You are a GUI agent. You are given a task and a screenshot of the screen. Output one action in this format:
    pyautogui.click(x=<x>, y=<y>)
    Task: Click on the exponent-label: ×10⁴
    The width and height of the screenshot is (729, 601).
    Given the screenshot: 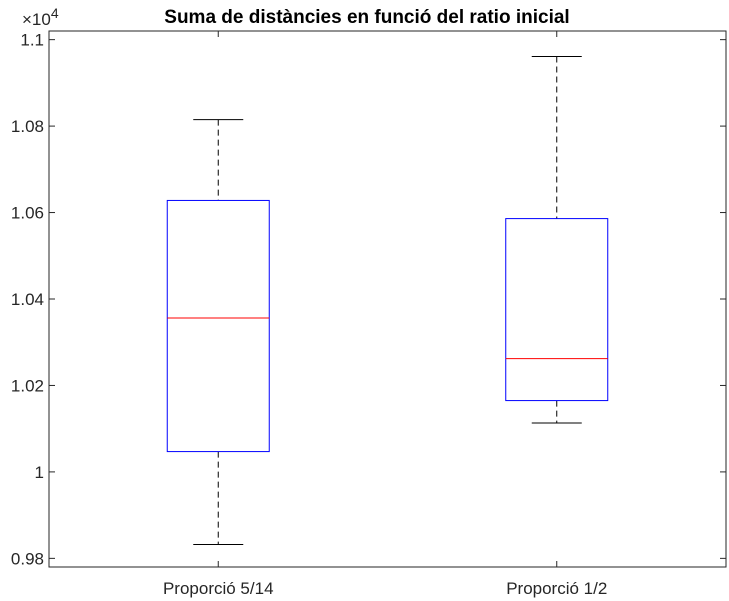 What is the action you would take?
    pyautogui.click(x=40, y=17)
    